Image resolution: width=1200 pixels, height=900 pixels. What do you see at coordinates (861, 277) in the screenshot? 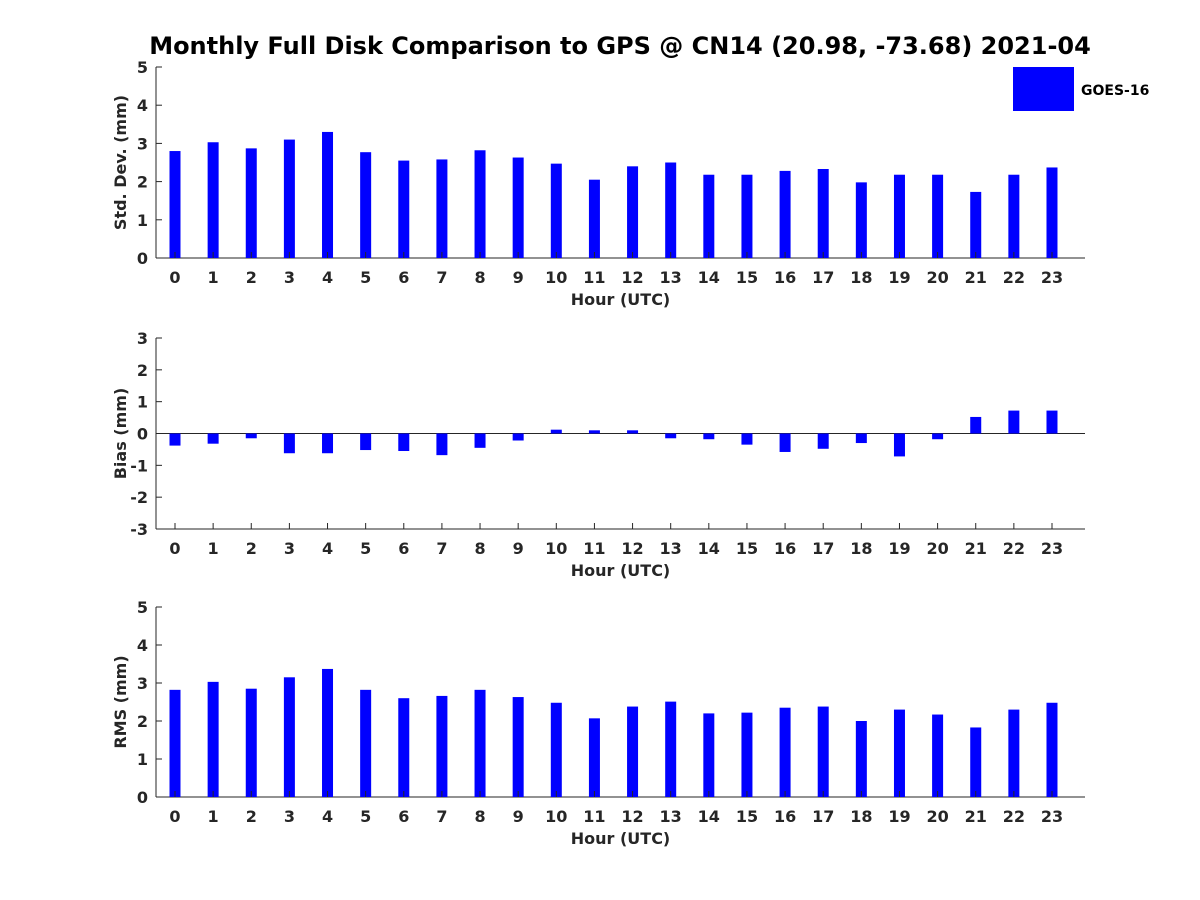
I see `std-x-tick-label: 18` at bounding box center [861, 277].